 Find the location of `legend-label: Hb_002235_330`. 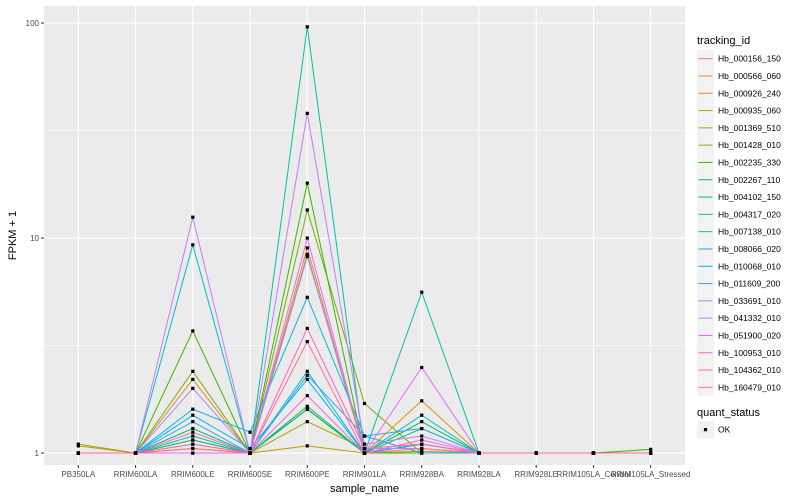

legend-label: Hb_002235_330 is located at coordinates (749, 162).